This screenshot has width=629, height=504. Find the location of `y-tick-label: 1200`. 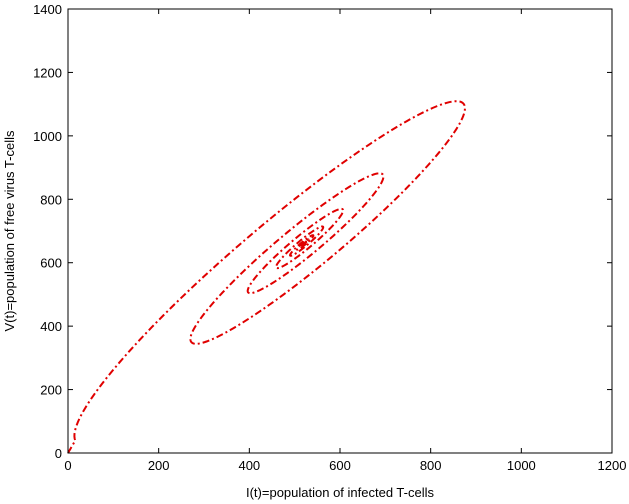

y-tick-label: 1200 is located at coordinates (47, 72).